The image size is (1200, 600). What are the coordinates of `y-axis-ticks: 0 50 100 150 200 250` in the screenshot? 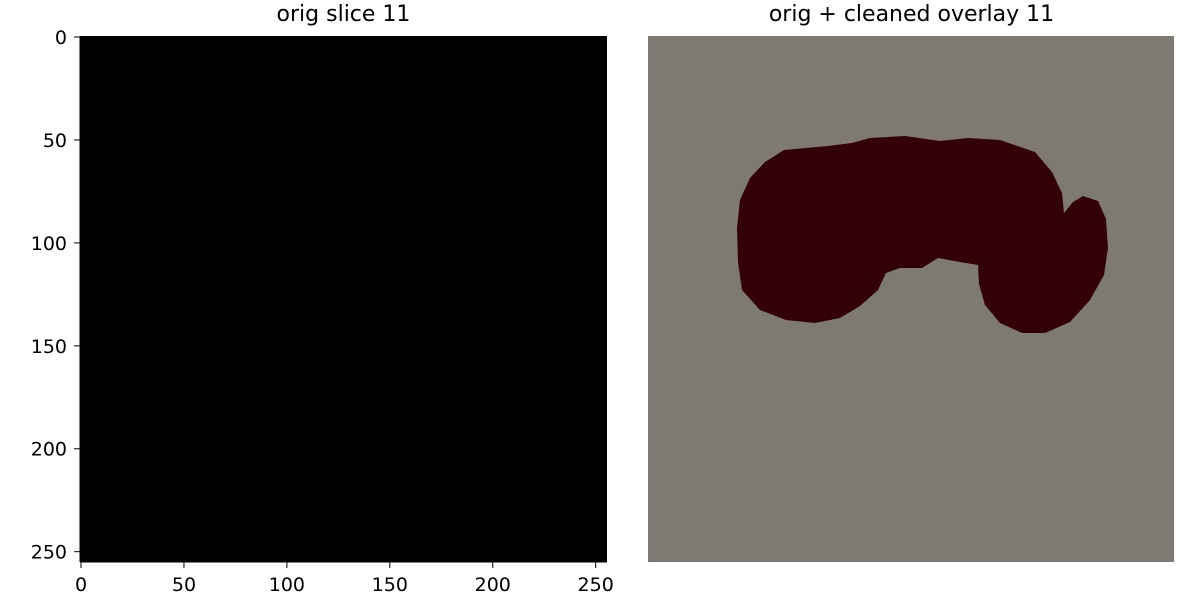 It's located at (55, 295).